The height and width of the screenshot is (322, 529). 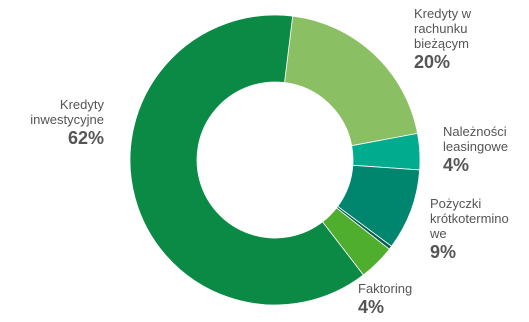 I want to click on slice-percent: 62%, so click(x=85, y=138).